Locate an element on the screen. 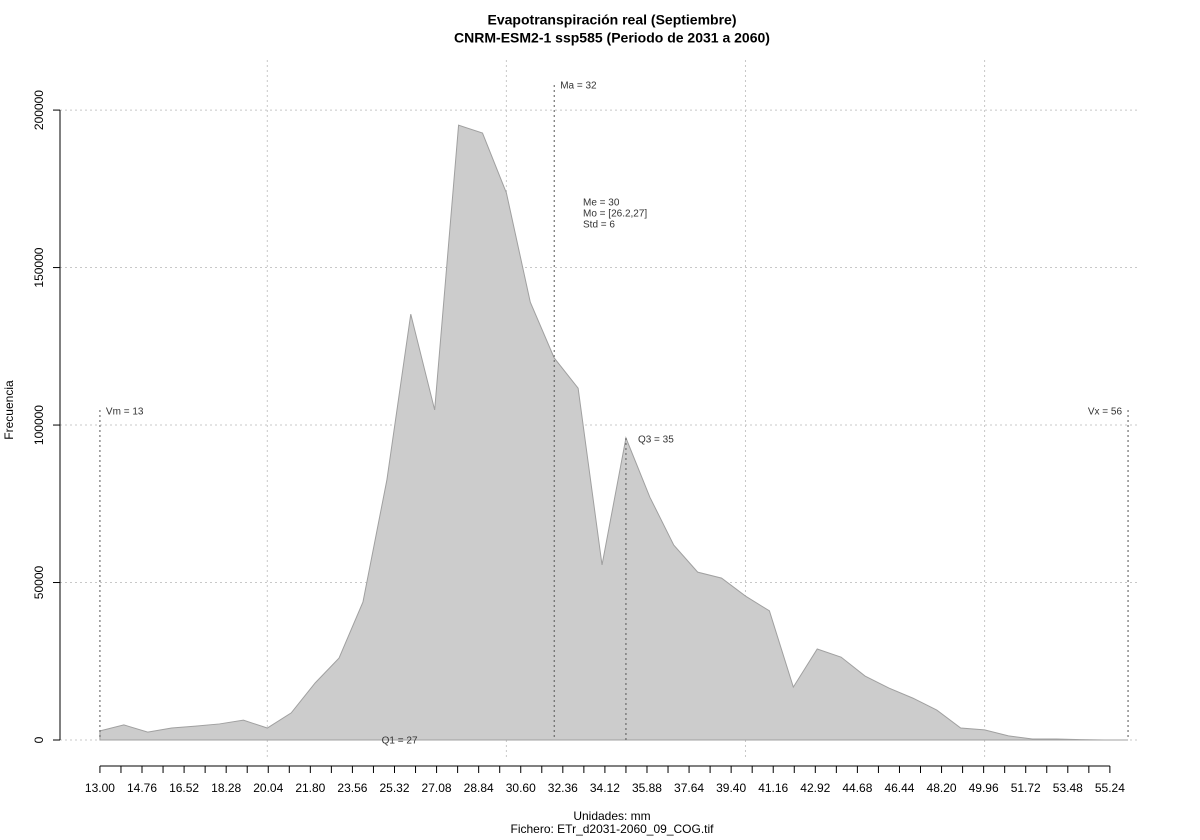 The height and width of the screenshot is (840, 1200). x-tick-label: 23.56 is located at coordinates (352, 788).